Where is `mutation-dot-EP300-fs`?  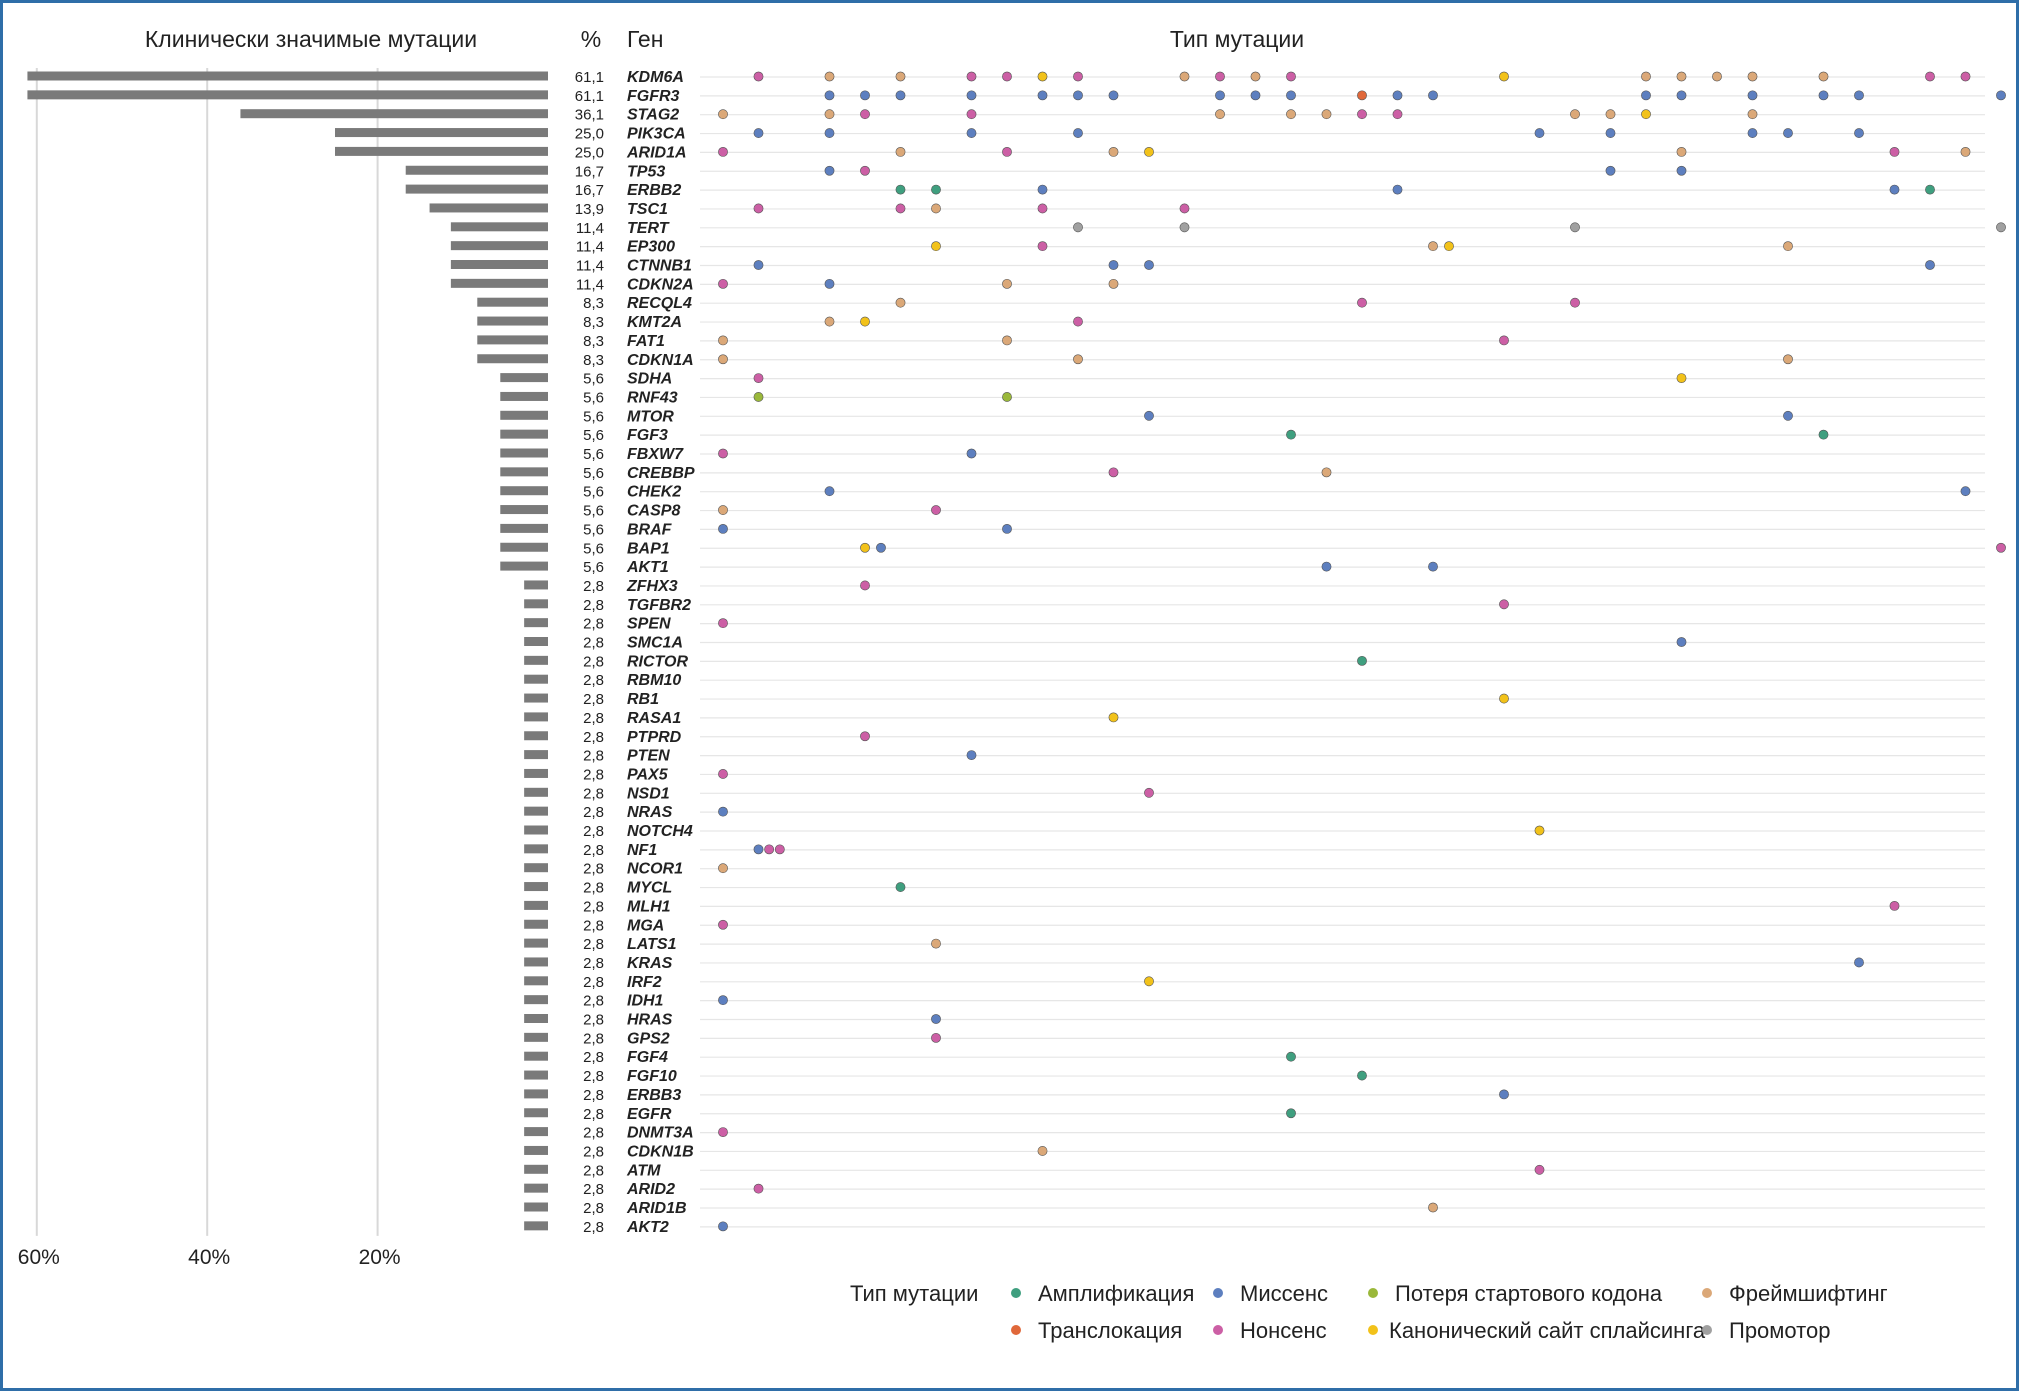 mutation-dot-EP300-fs is located at coordinates (1433, 246).